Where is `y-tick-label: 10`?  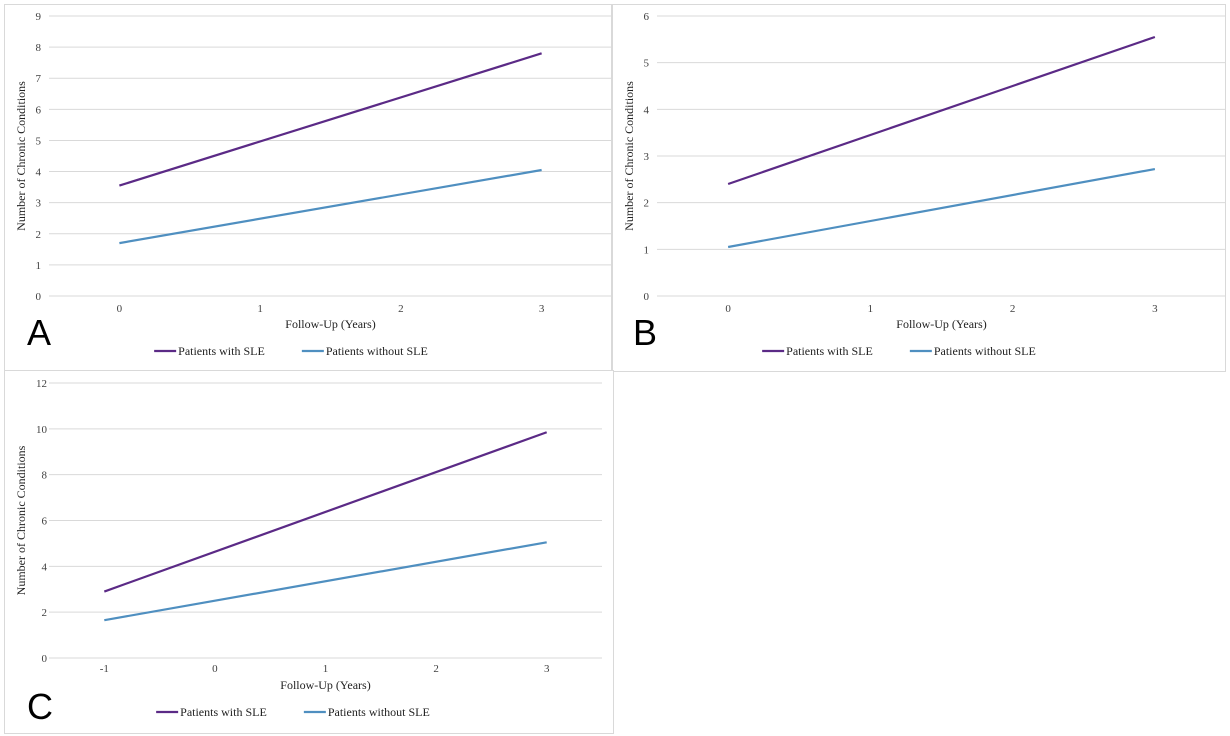 y-tick-label: 10 is located at coordinates (42, 430).